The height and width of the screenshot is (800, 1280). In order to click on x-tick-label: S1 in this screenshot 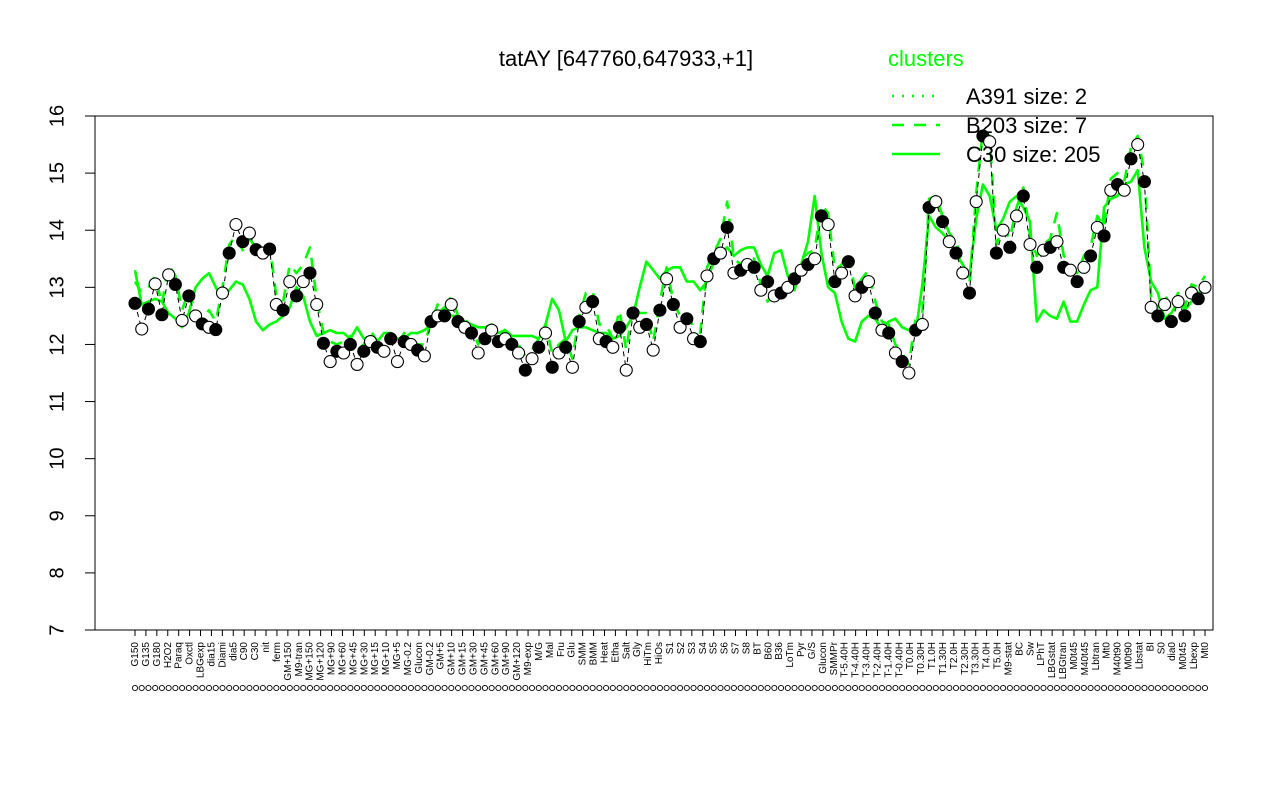, I will do `click(670, 648)`.